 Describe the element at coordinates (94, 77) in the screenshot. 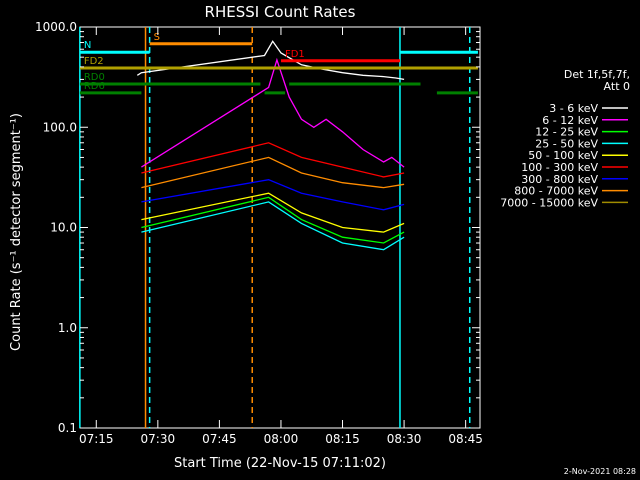

I see `annotation-label: RD0` at that location.